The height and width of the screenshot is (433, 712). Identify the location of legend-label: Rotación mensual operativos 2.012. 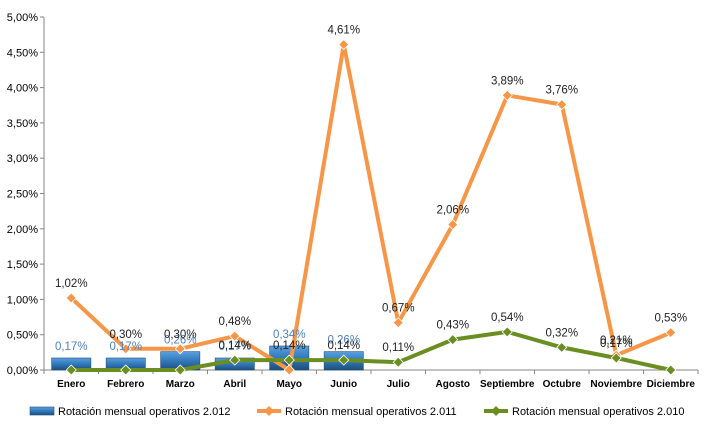
(144, 412).